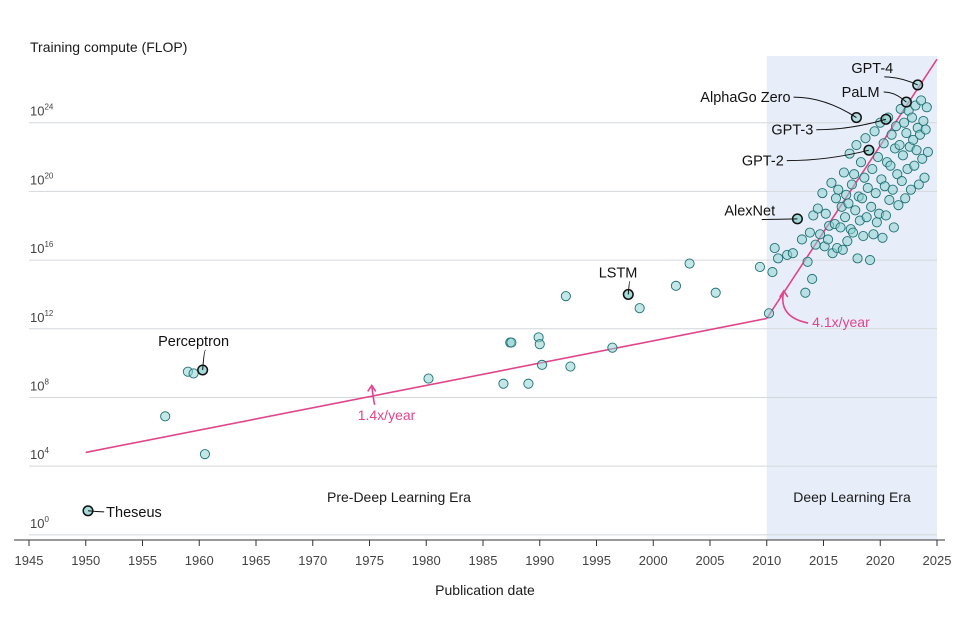 The height and width of the screenshot is (640, 960). What do you see at coordinates (766, 560) in the screenshot?
I see `x-tick-label: 2010` at bounding box center [766, 560].